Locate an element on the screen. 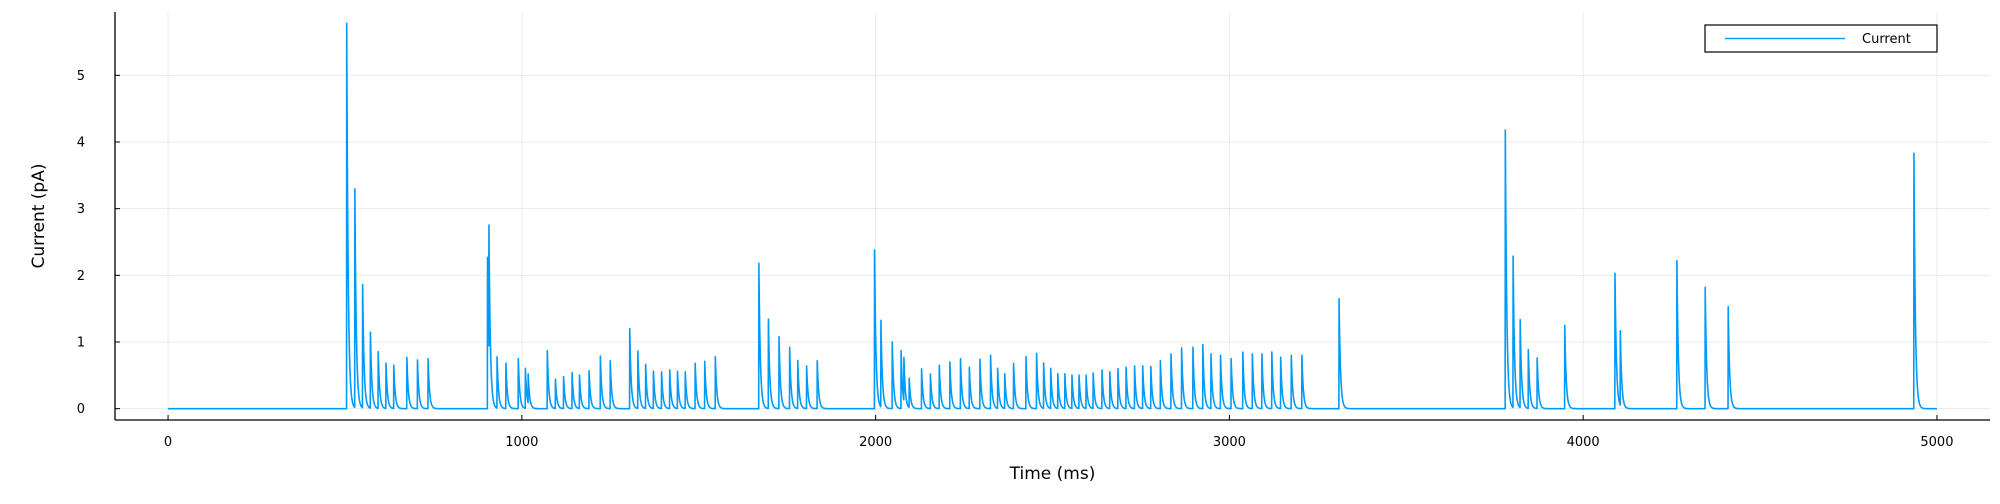 The width and height of the screenshot is (2000, 504). x-tick-label: 4000 is located at coordinates (1583, 442).